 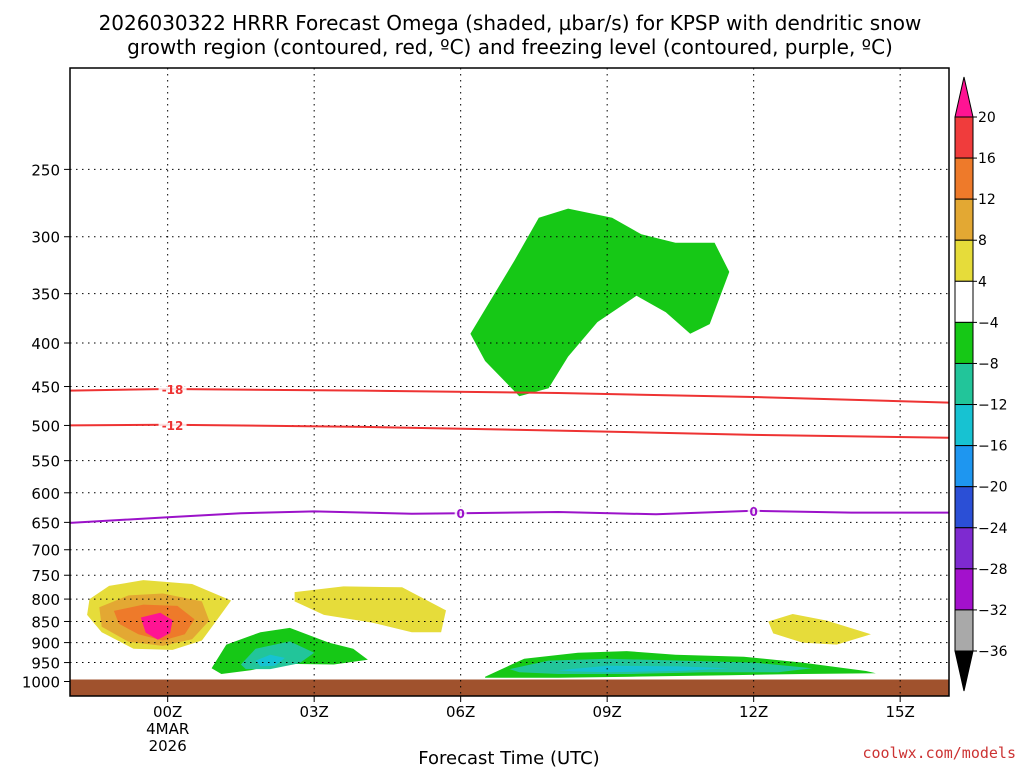 I want to click on x-tick-label-15Z: 15Z, so click(x=899, y=712).